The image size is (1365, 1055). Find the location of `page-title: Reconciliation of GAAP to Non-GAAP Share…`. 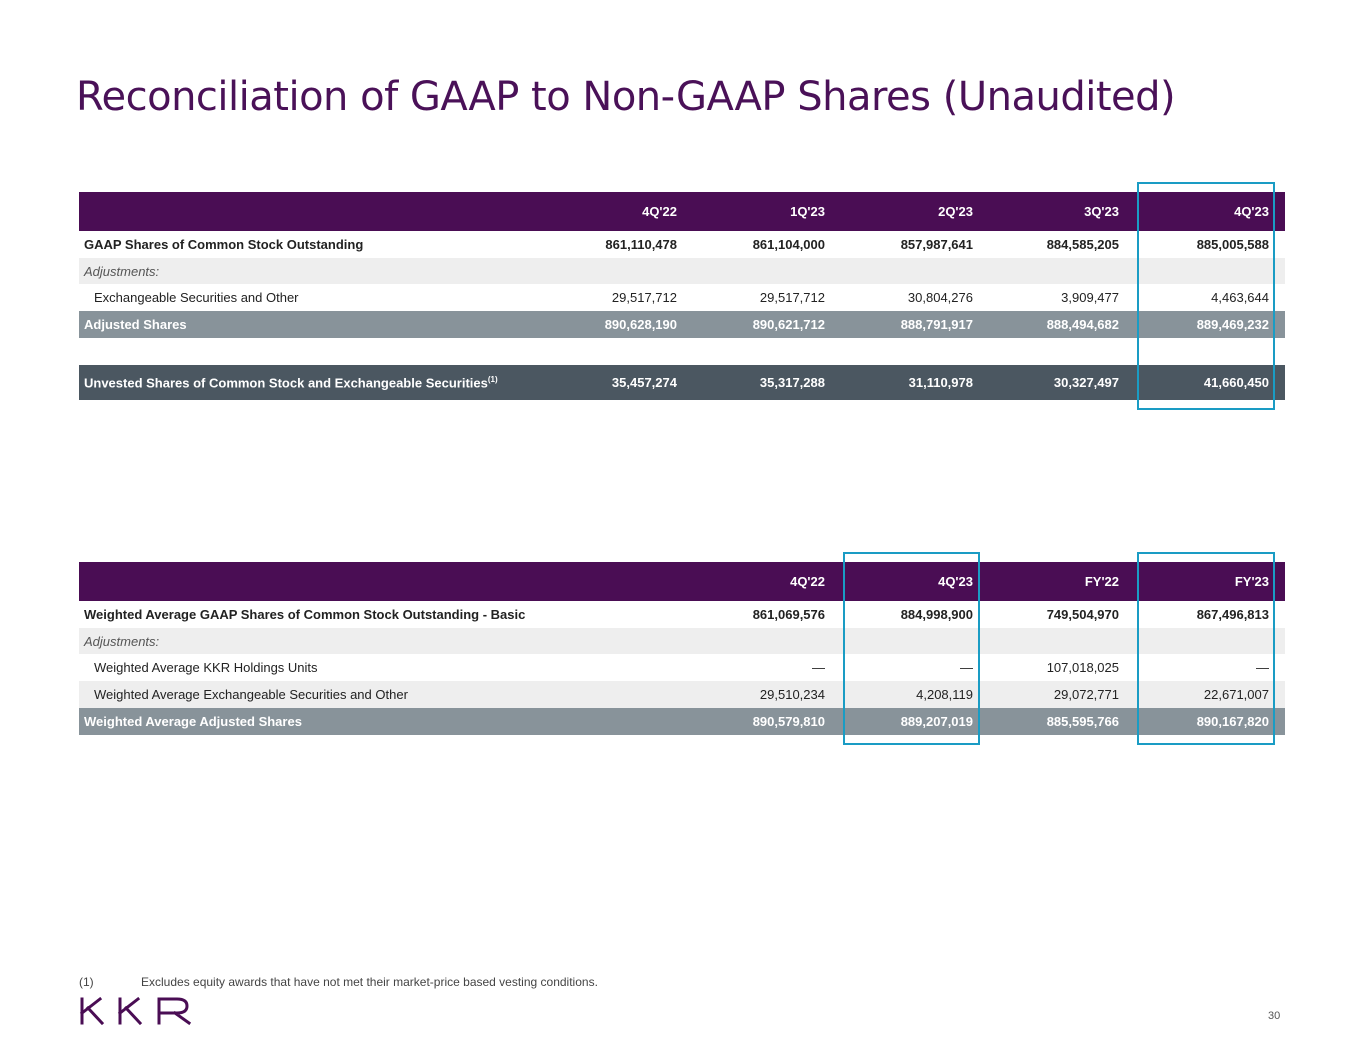

page-title: Reconciliation of GAAP to Non-GAAP Share… is located at coordinates (626, 97).